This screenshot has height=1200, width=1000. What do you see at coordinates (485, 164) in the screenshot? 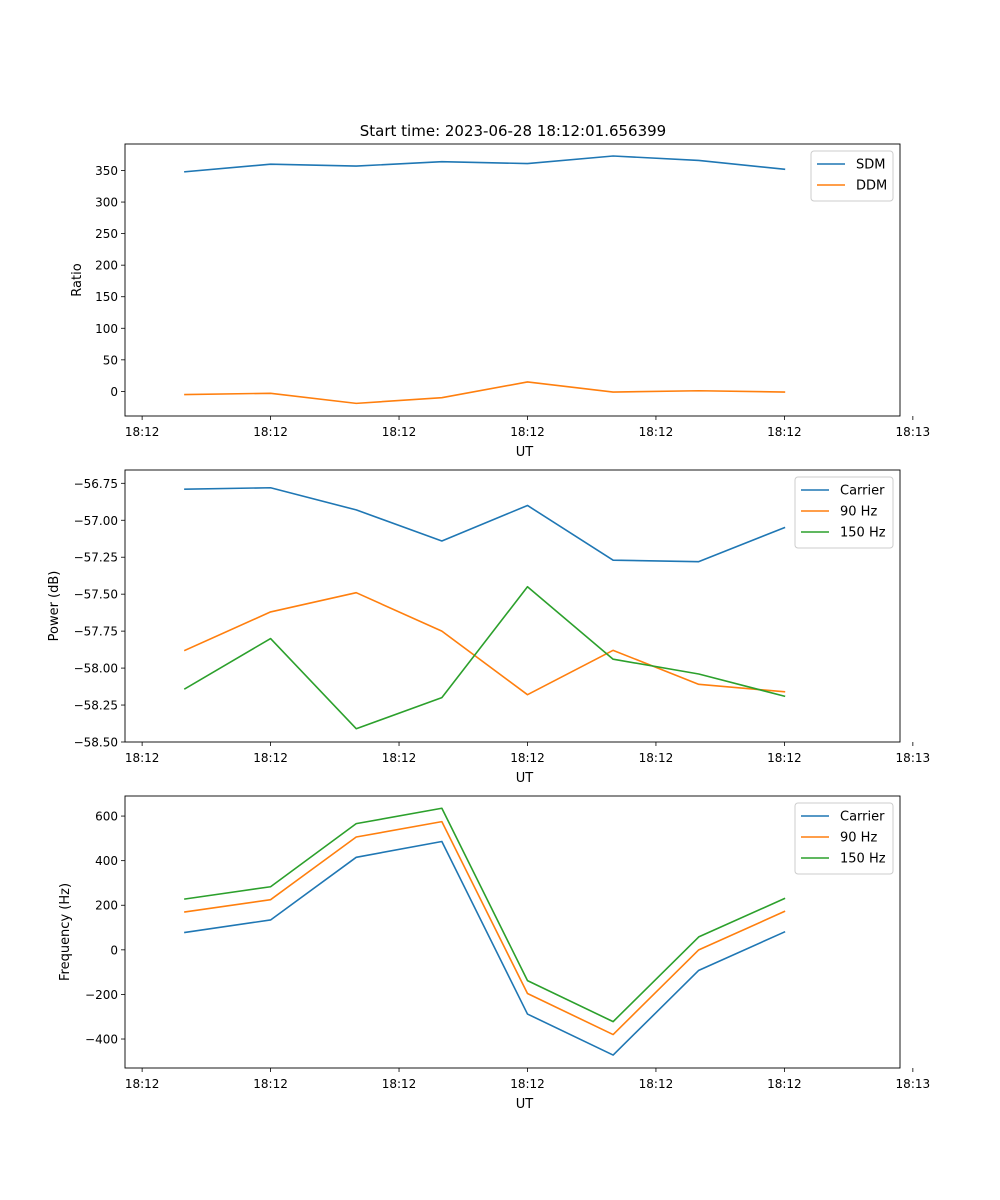
I see `series-line-sdm` at bounding box center [485, 164].